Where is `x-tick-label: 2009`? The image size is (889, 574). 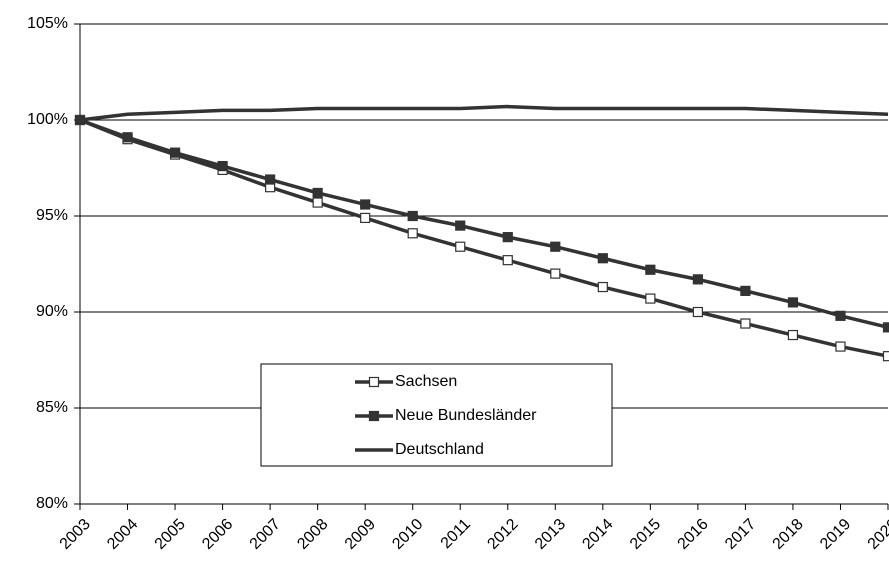
x-tick-label: 2009 is located at coordinates (360, 534).